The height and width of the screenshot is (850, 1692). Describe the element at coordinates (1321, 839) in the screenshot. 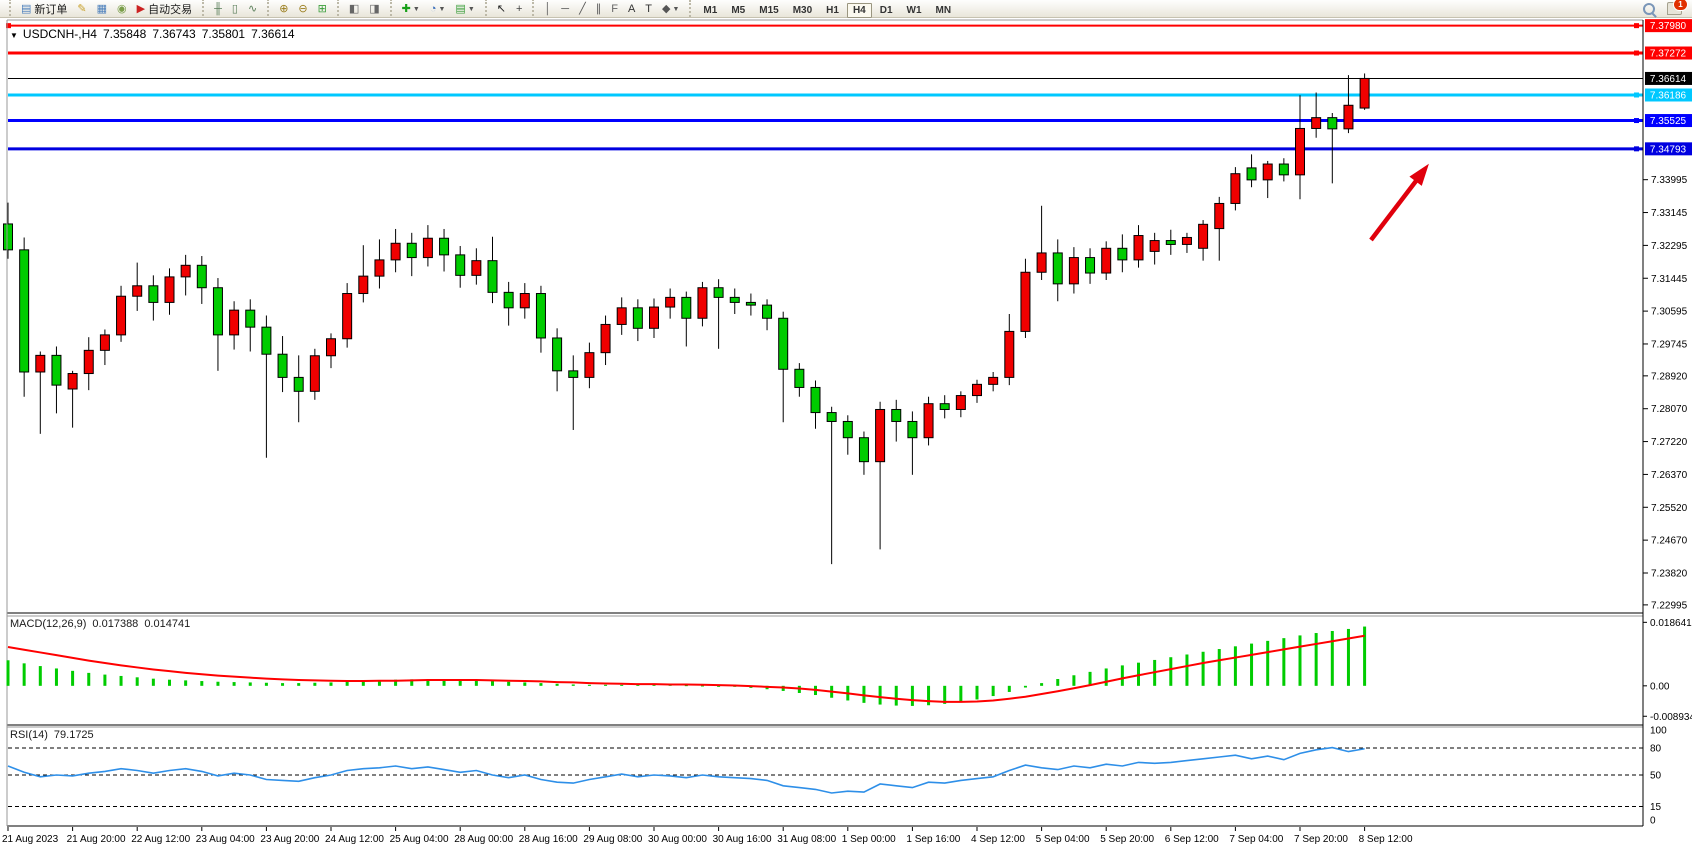

I see `time-tick-label: 7 Sep 20:00` at that location.